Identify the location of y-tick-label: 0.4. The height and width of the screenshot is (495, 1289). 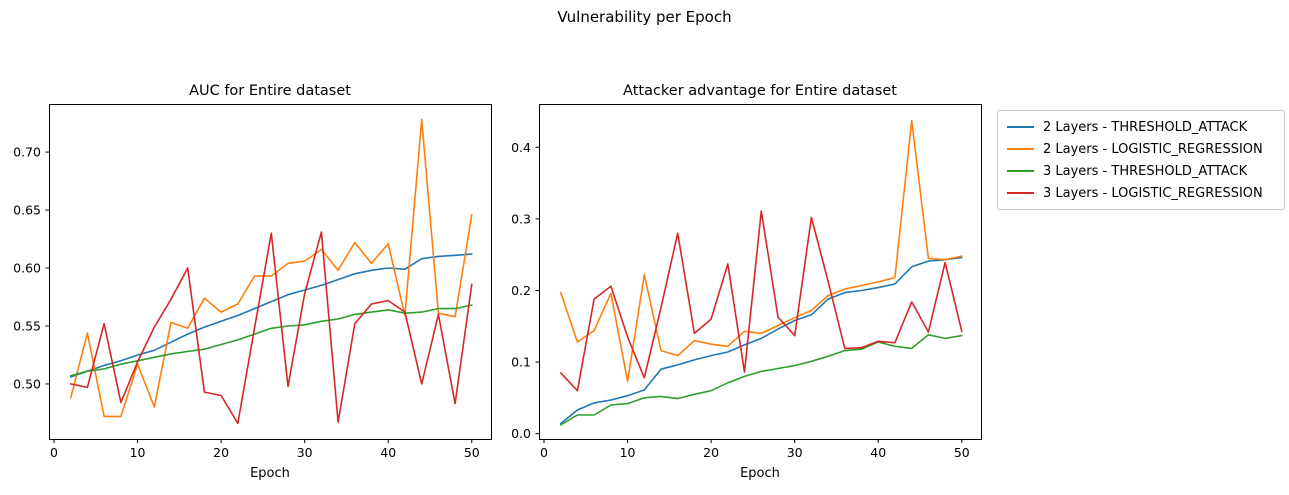
(521, 147).